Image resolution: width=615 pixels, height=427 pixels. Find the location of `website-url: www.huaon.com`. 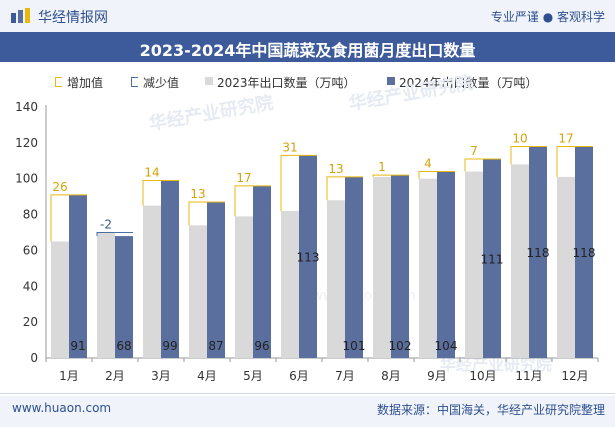

website-url: www.huaon.com is located at coordinates (62, 408).